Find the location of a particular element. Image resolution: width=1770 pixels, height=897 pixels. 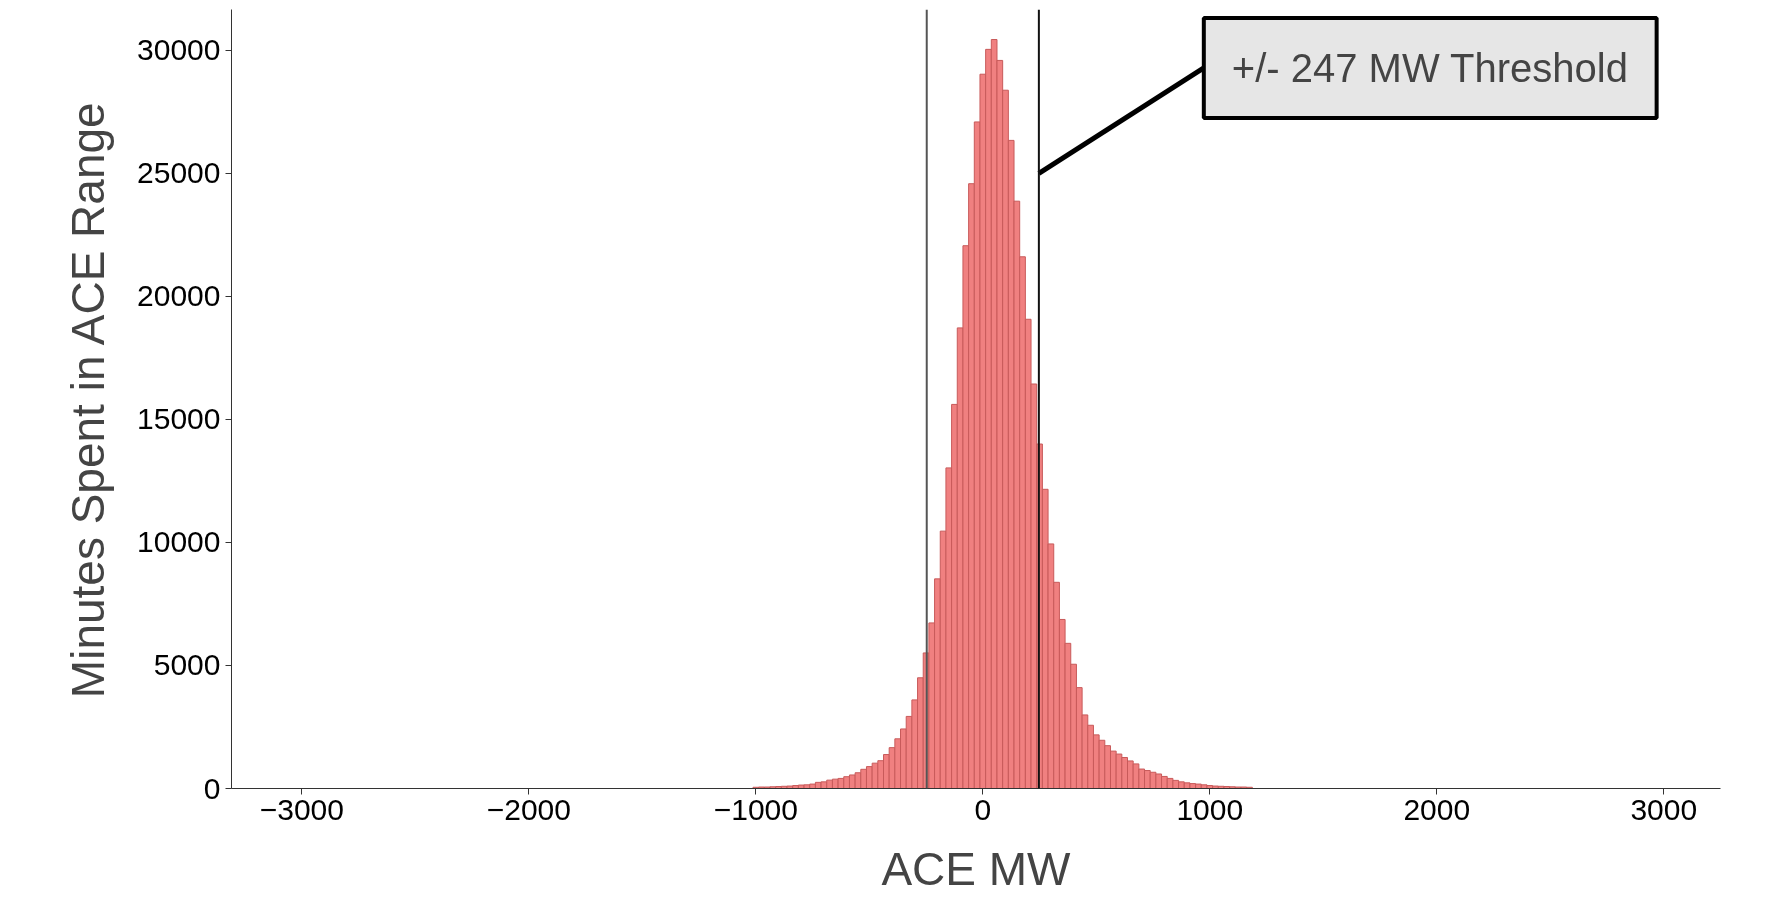

x-tick-label: −3000 is located at coordinates (301, 809).